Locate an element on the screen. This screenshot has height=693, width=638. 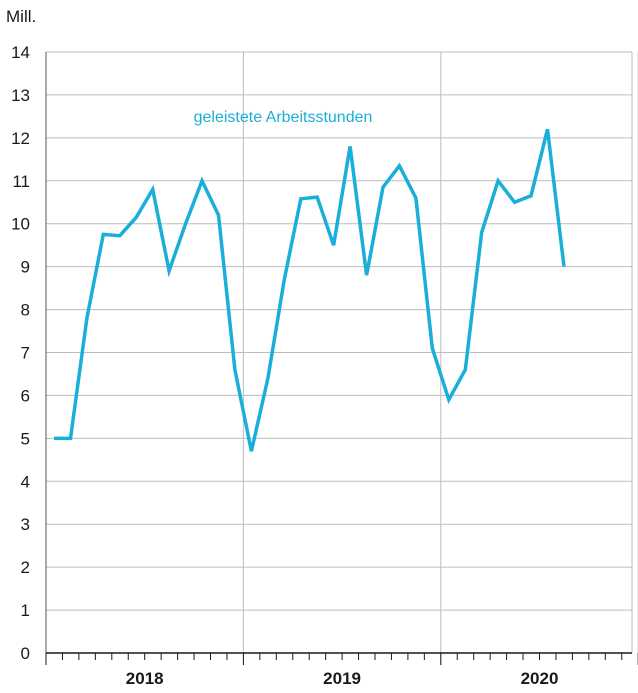
y-tick-label-13: 13 is located at coordinates (20, 95).